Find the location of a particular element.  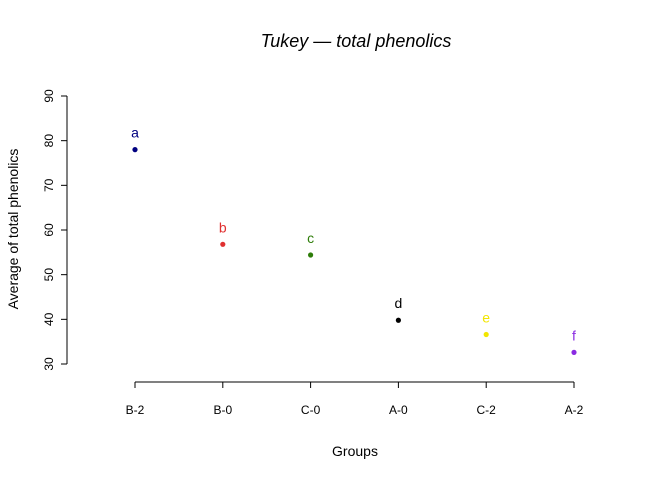

y-tick-label: 90 is located at coordinates (49, 96).